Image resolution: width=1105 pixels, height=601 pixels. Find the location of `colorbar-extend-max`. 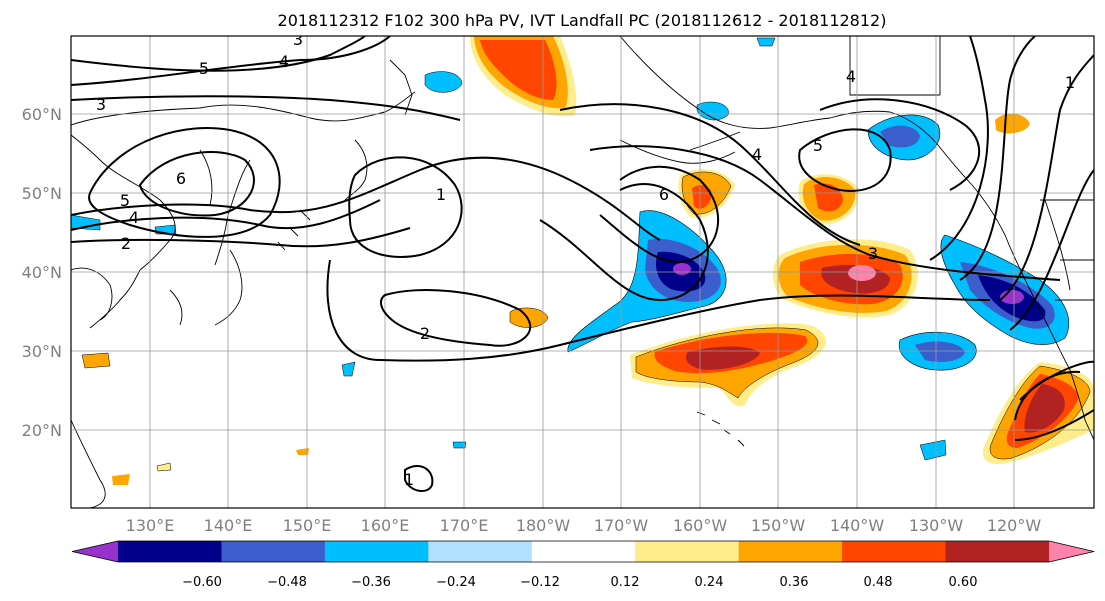

colorbar-extend-max is located at coordinates (1071, 551).